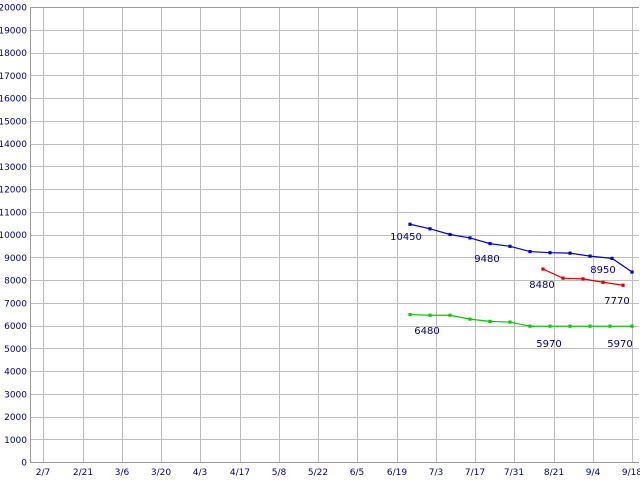 The width and height of the screenshot is (640, 480). What do you see at coordinates (521, 275) in the screenshot?
I see `data-series-layer` at bounding box center [521, 275].